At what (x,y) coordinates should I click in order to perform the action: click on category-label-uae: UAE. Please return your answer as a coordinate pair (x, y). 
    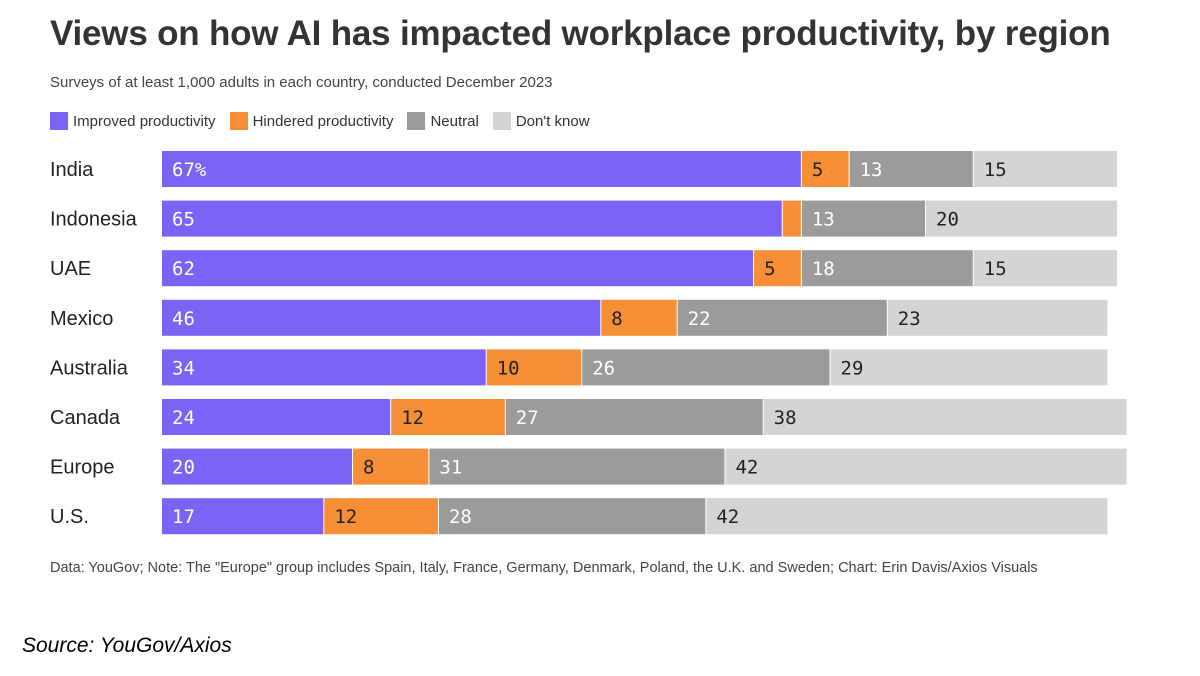
    Looking at the image, I should click on (70, 269).